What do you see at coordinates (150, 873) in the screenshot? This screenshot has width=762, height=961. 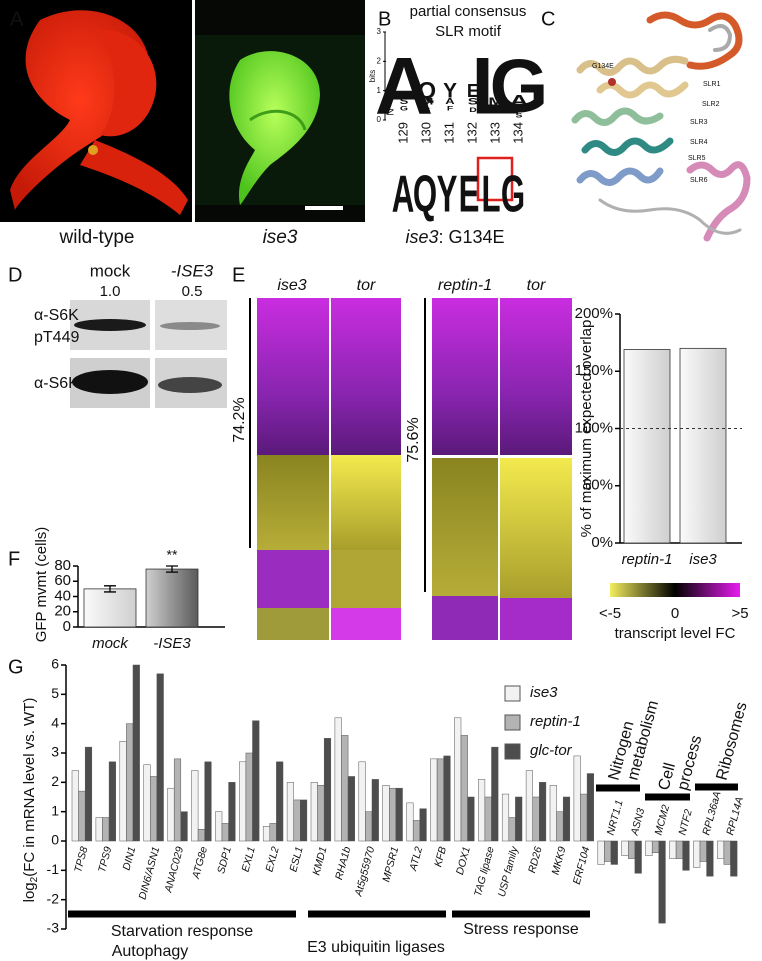 I see `x-tick-label: DIN6/ASN1` at bounding box center [150, 873].